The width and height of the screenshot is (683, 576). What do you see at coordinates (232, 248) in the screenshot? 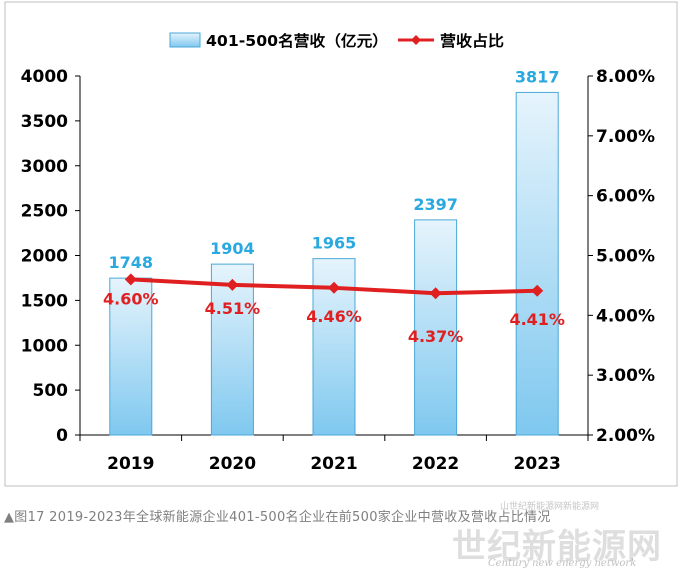
I see `bar-data-label: 1904` at bounding box center [232, 248].